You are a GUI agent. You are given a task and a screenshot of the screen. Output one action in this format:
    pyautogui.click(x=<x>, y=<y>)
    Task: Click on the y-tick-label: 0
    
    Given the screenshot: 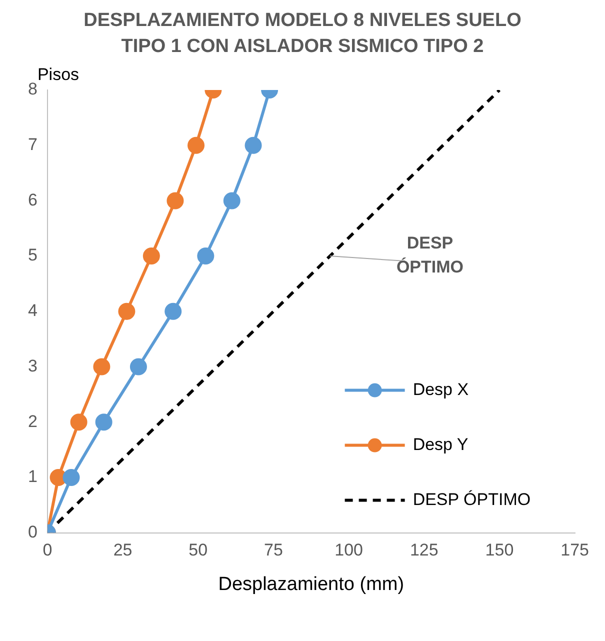 What is the action you would take?
    pyautogui.click(x=33, y=532)
    